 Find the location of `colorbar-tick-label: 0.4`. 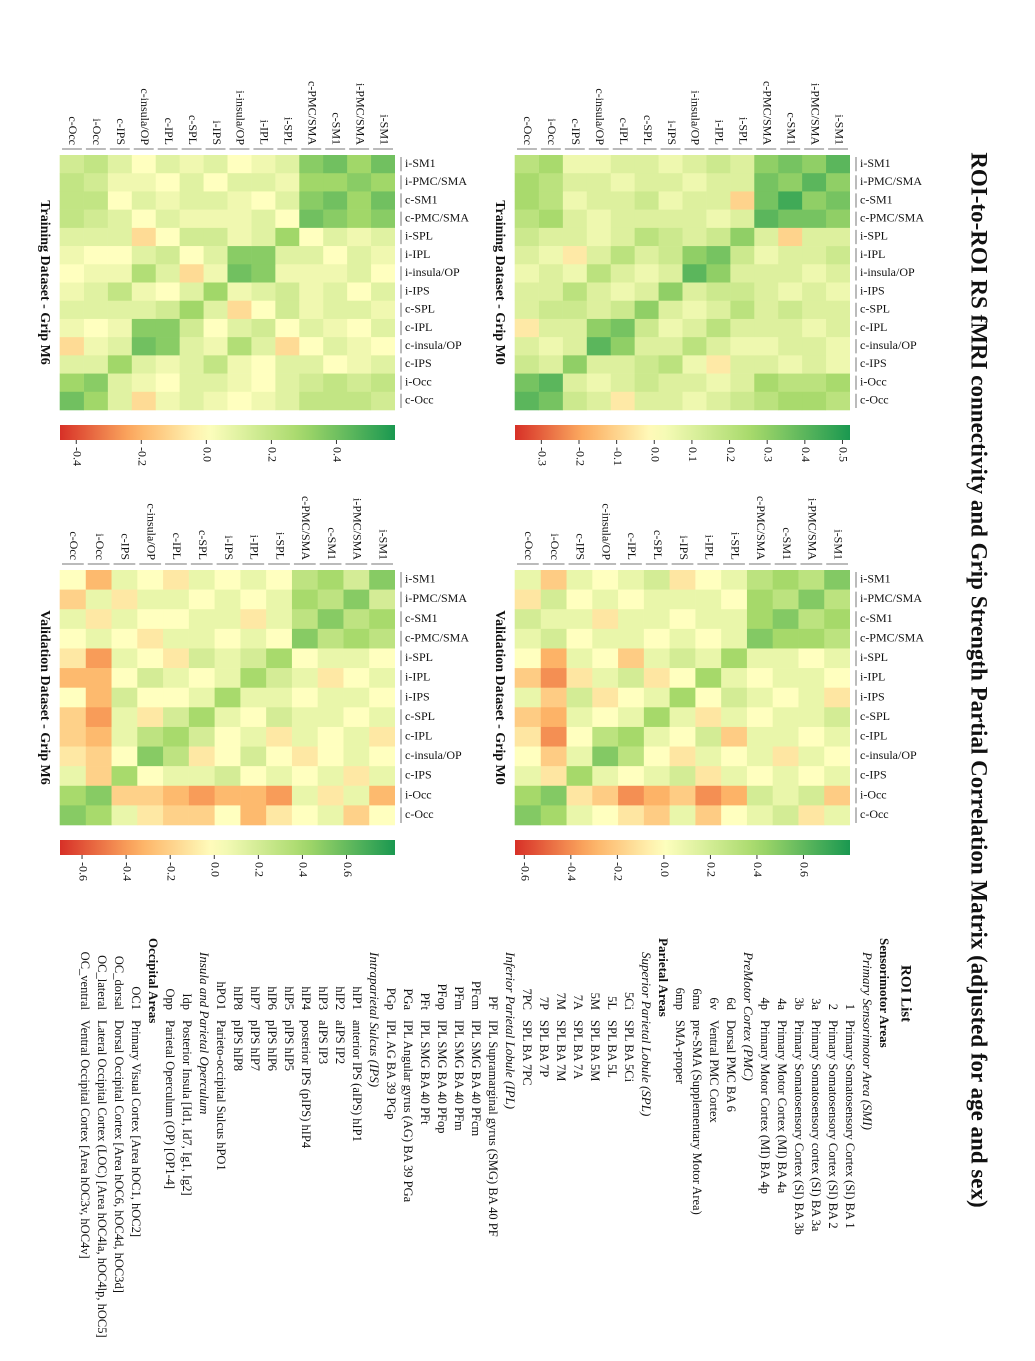

colorbar-tick-label: 0.4 is located at coordinates (338, 454).